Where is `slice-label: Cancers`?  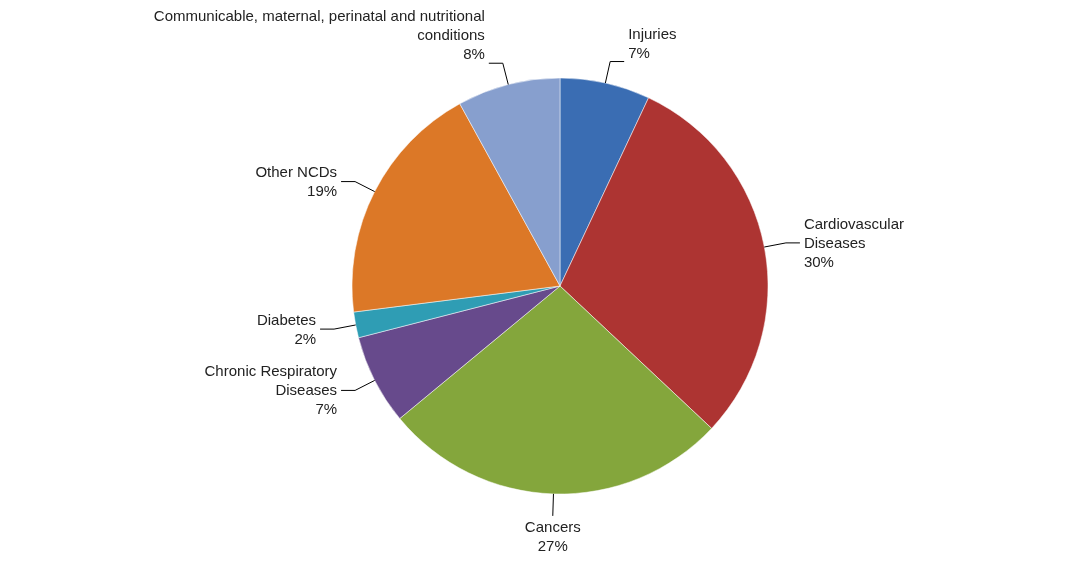 slice-label: Cancers is located at coordinates (552, 526).